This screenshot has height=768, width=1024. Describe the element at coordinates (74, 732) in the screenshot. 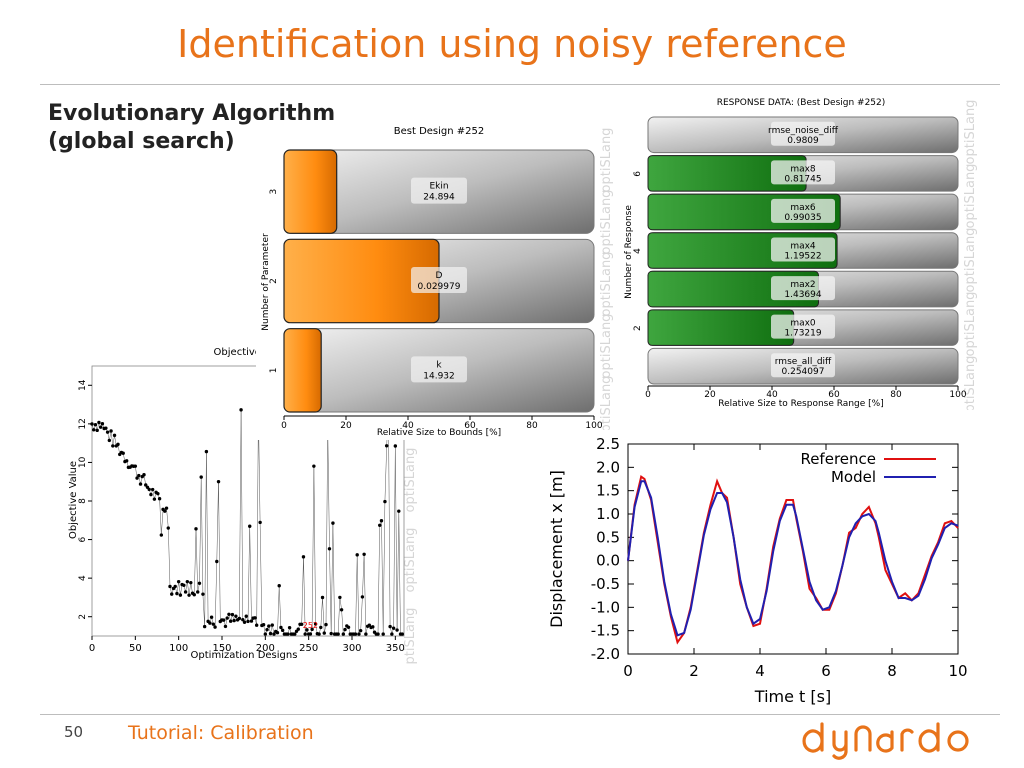

I see `page-number: 50` at that location.